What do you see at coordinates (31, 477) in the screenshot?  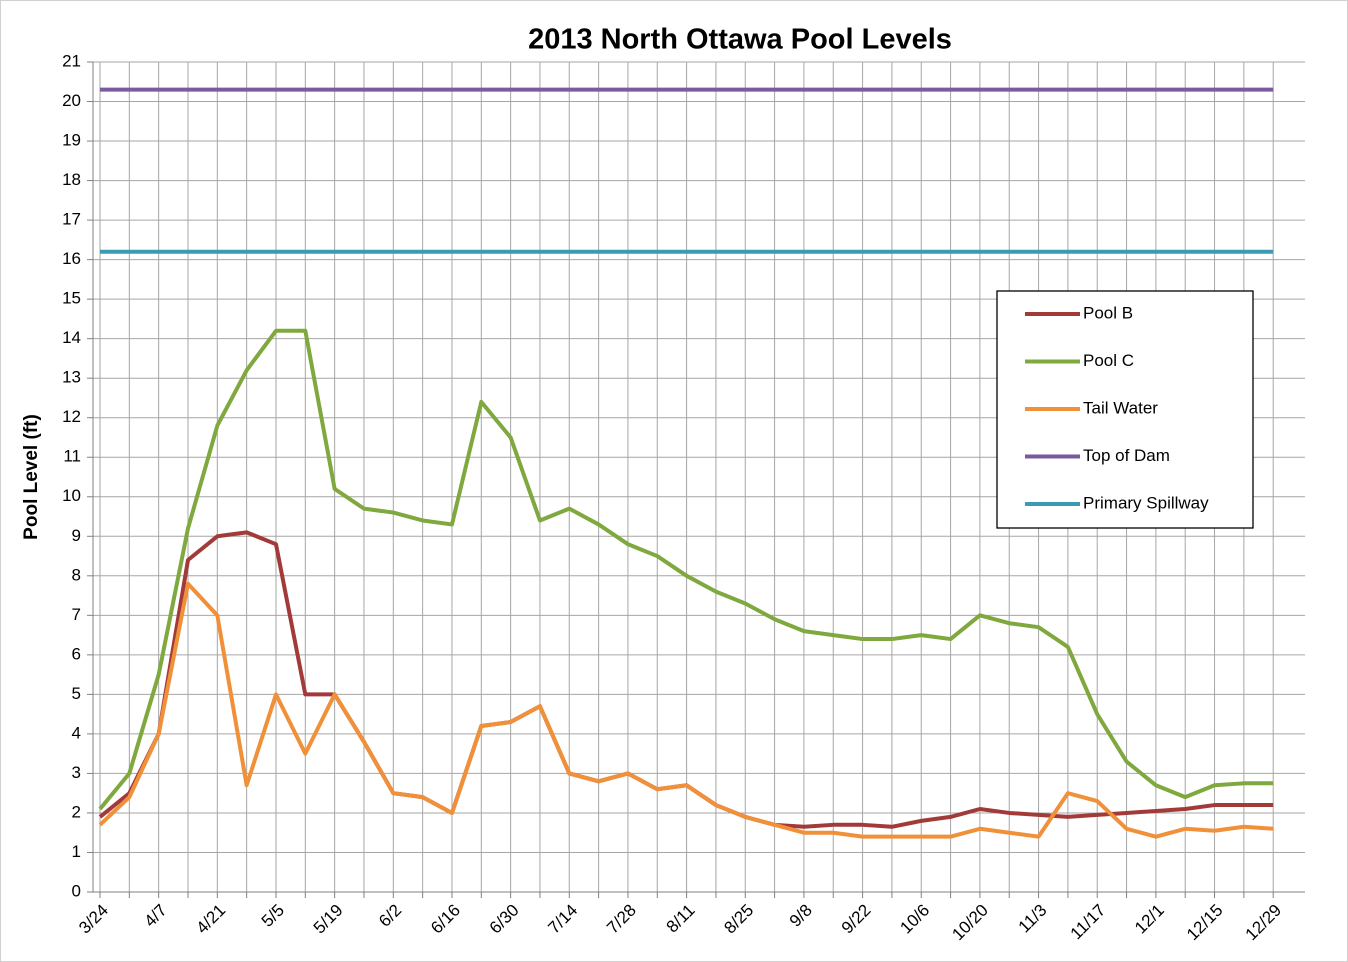 I see `y-axis-label: Pool Level (ft)` at bounding box center [31, 477].